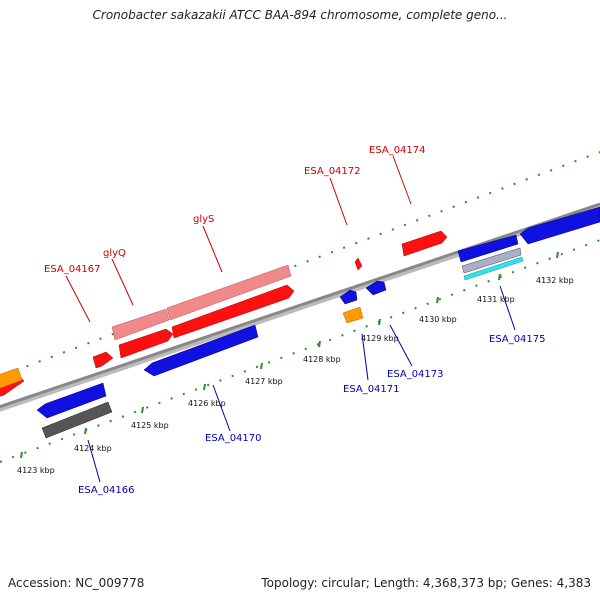  Describe the element at coordinates (76, 583) in the screenshot. I see `accession-text: Accession: NC_009778` at that location.